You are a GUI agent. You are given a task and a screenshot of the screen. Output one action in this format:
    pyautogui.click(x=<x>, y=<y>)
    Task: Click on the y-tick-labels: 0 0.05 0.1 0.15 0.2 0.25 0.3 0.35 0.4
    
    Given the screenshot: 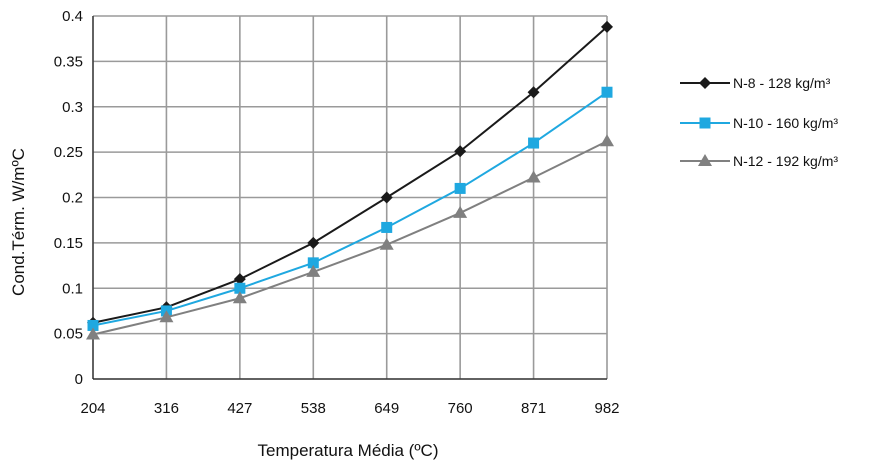 What is the action you would take?
    pyautogui.click(x=68, y=198)
    